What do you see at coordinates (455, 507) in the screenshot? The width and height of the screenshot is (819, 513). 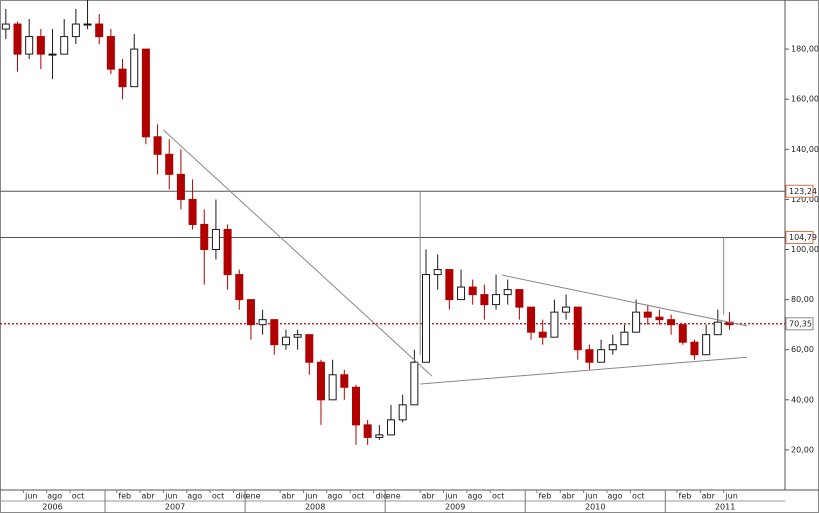 I see `year-label: 2009` at bounding box center [455, 507].